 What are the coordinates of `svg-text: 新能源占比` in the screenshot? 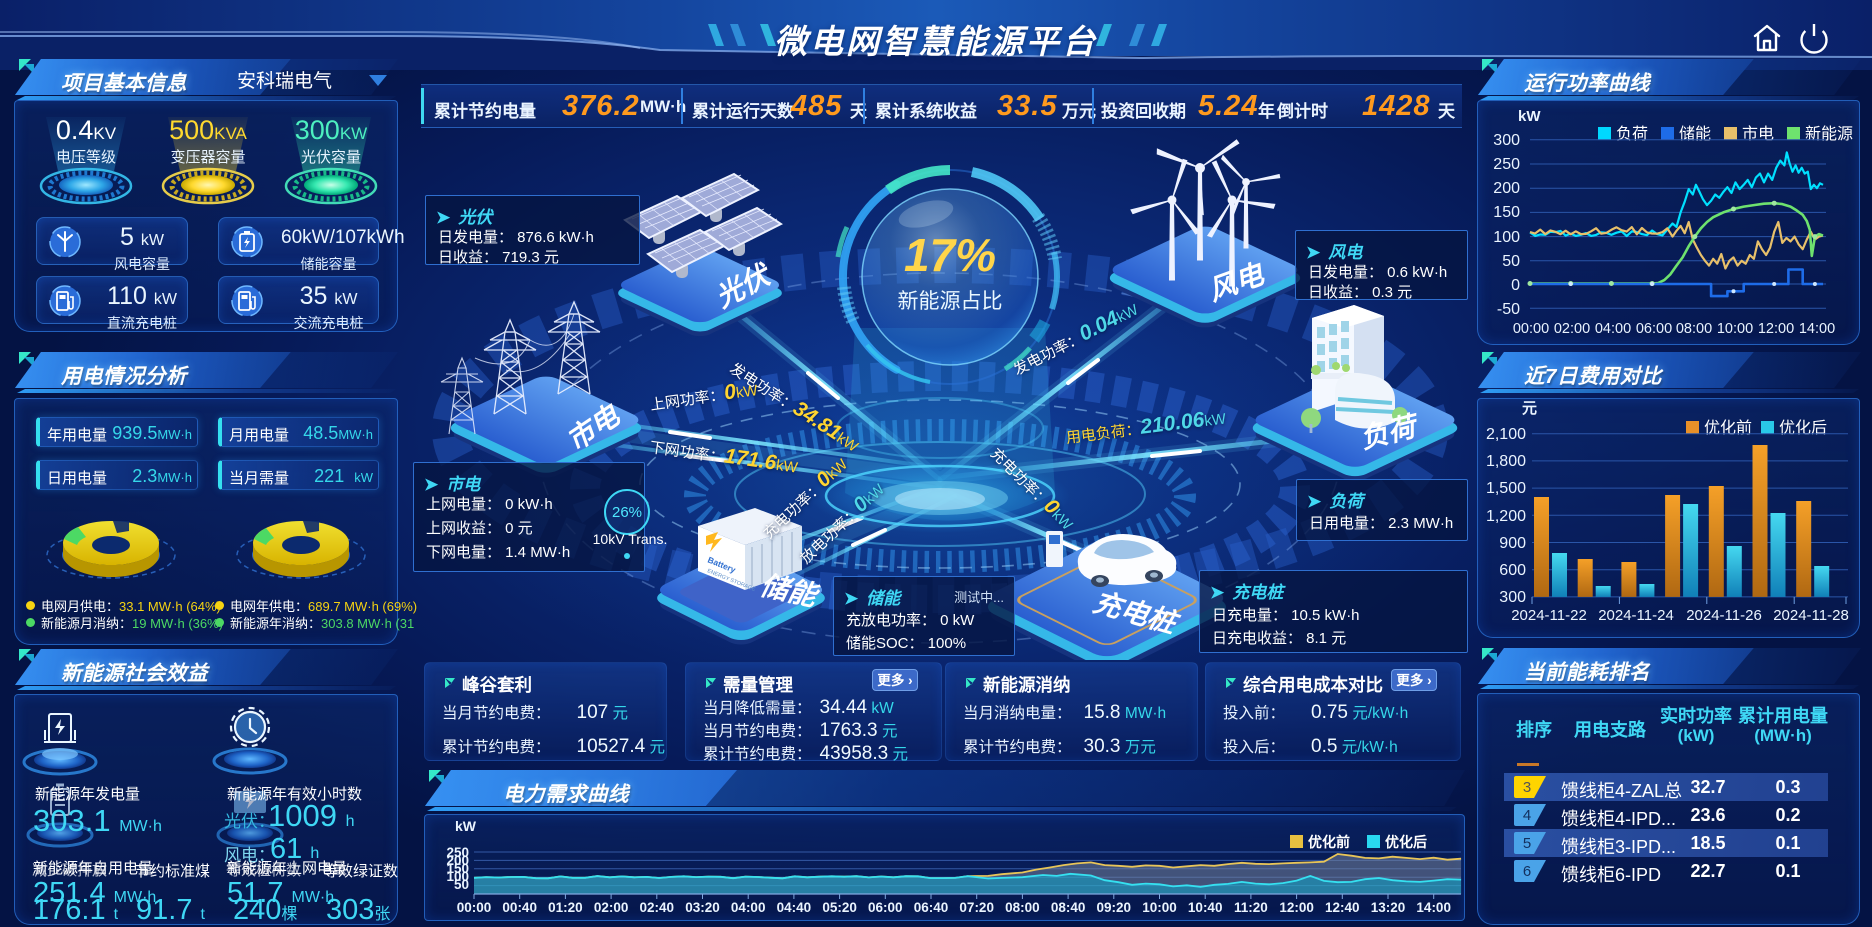 It's located at (950, 301).